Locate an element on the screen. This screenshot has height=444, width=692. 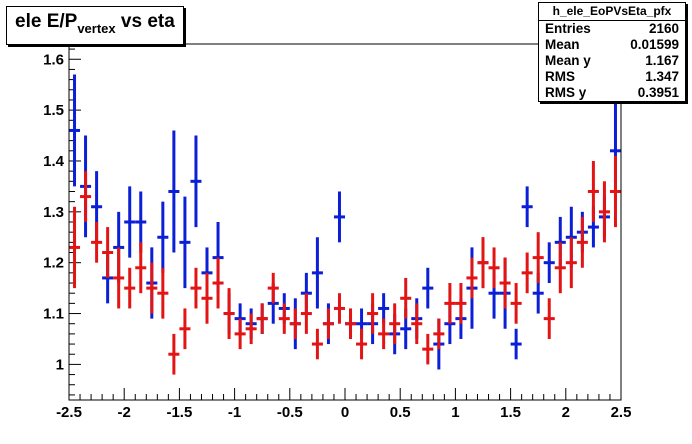
stats-row-mean: Mean 0.01599 is located at coordinates (612, 45).